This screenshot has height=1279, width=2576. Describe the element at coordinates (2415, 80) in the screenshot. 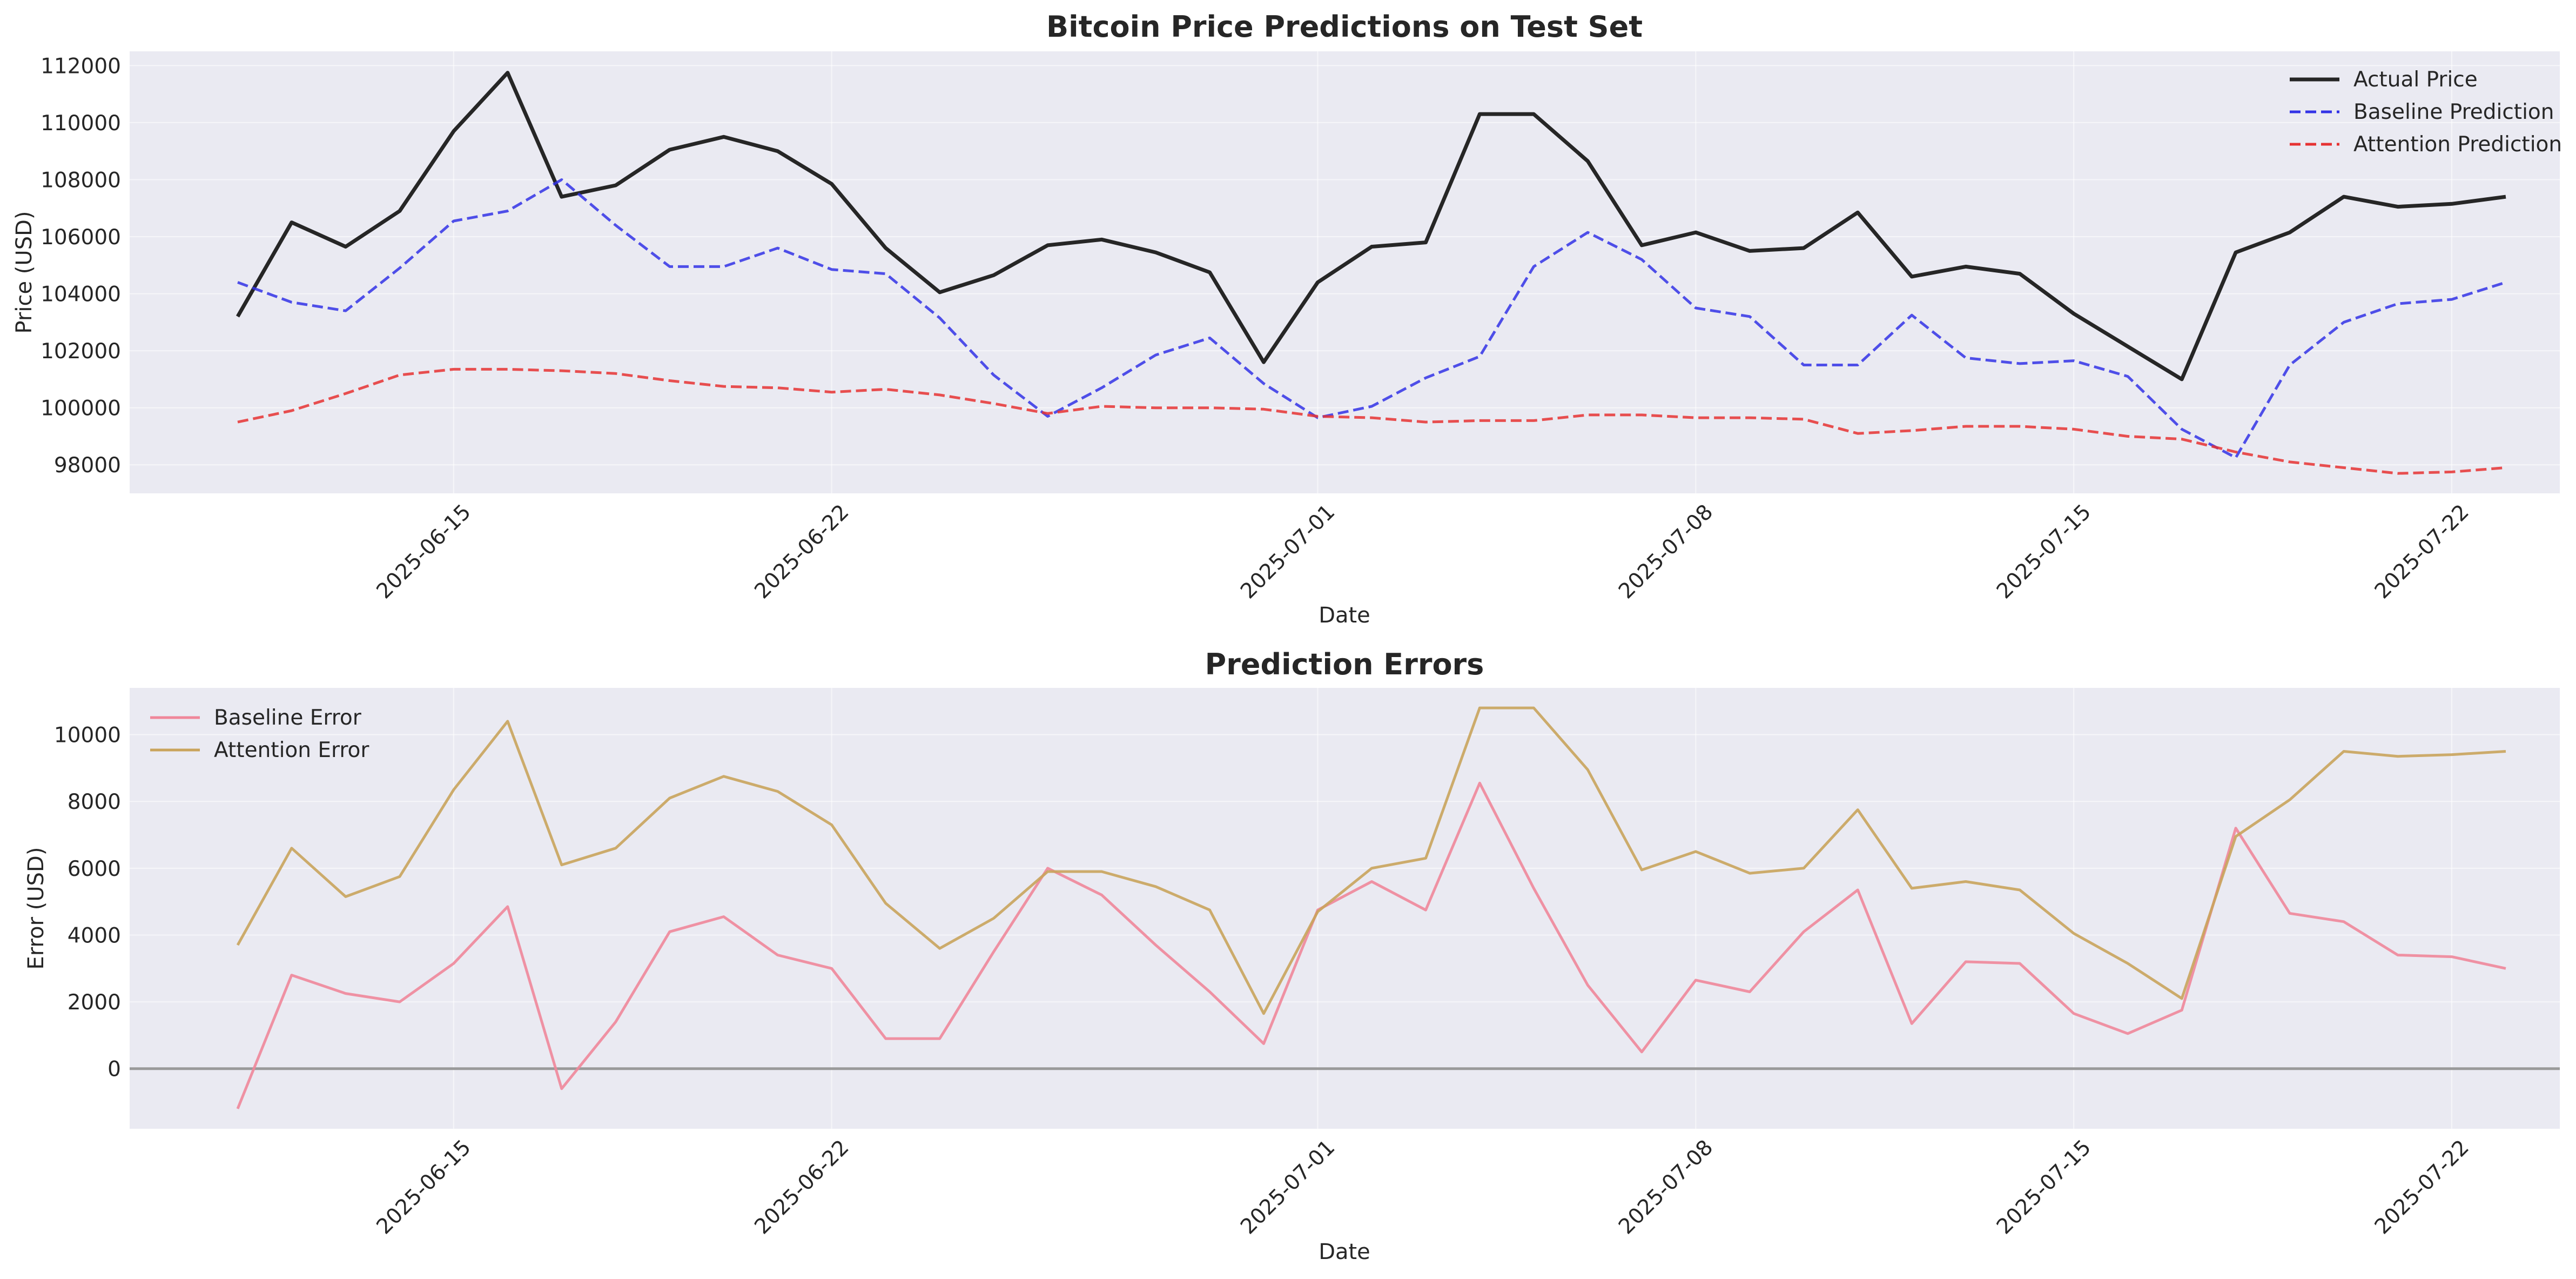

I see `legend-label: Actual Price` at that location.